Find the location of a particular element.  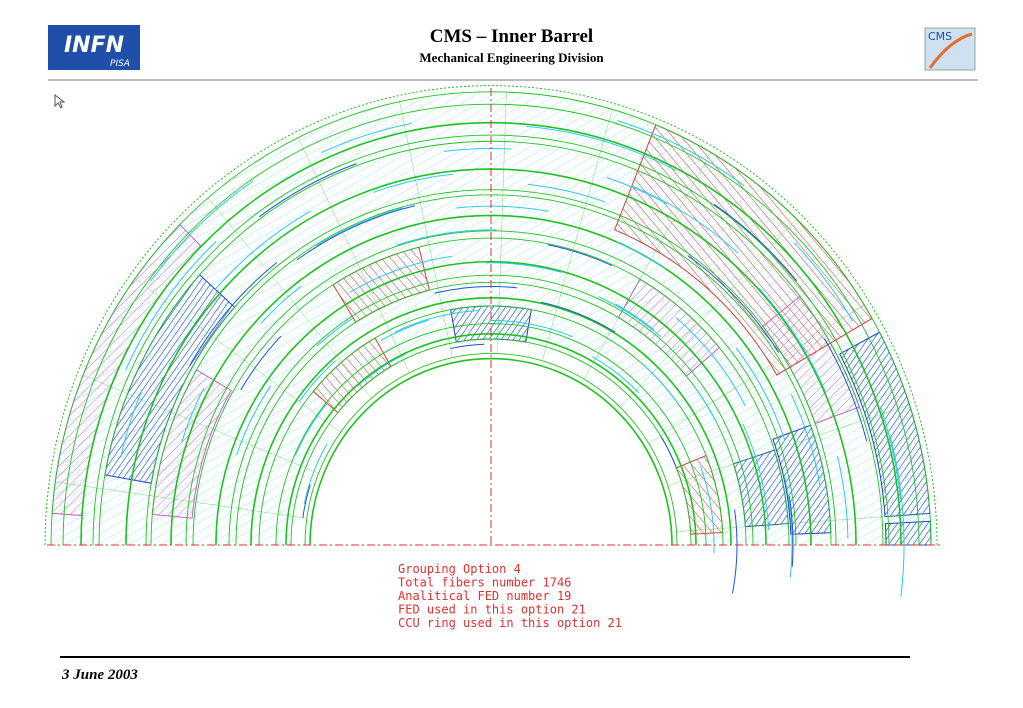

infn-logo is located at coordinates (94, 47).